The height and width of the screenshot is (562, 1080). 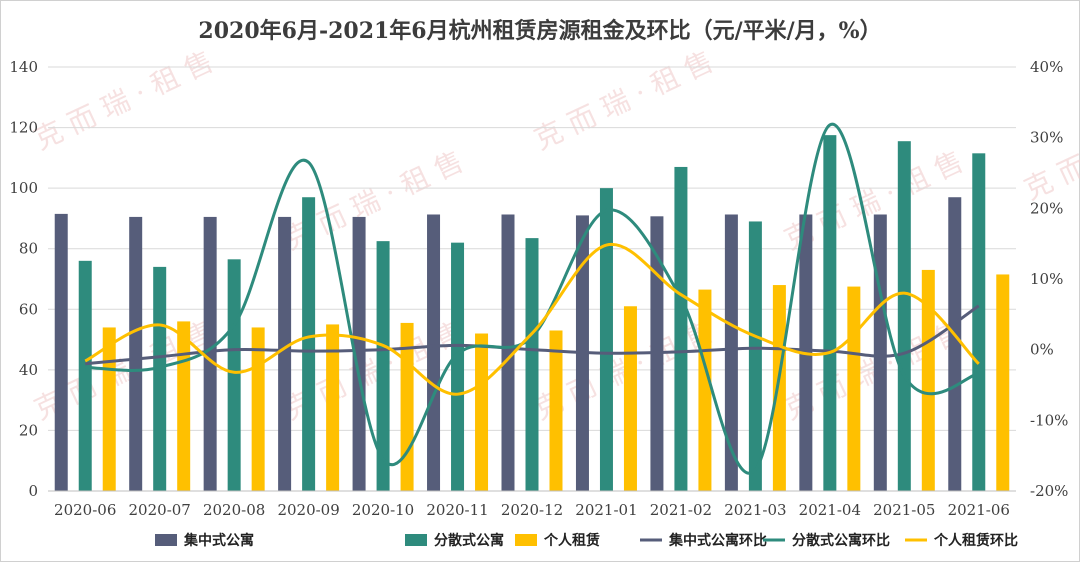 I want to click on logo-text: 大数跨境, so click(x=84, y=541).